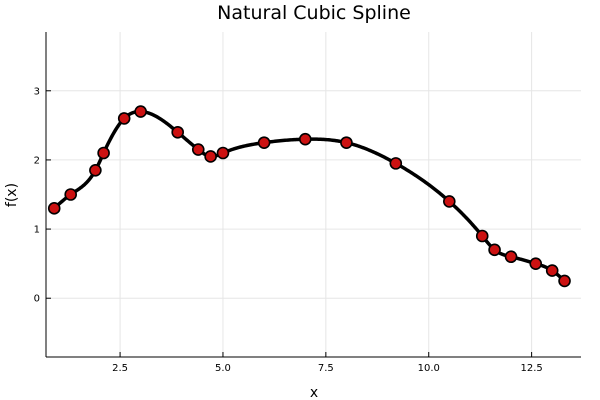 The width and height of the screenshot is (600, 400). Describe the element at coordinates (37, 91) in the screenshot. I see `y-tick-label: 3` at that location.